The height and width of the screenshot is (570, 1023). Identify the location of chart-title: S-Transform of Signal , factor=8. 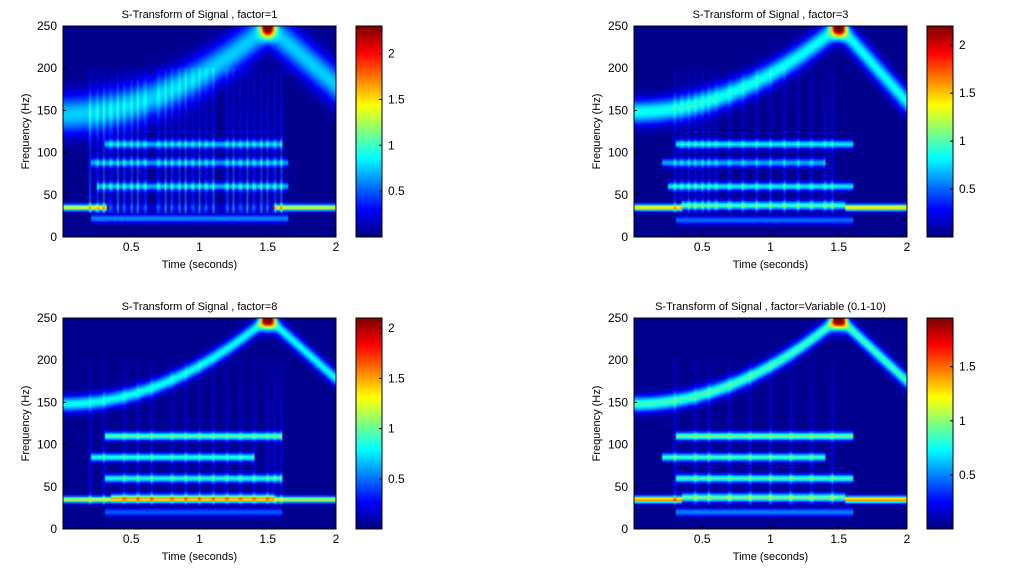
(200, 307).